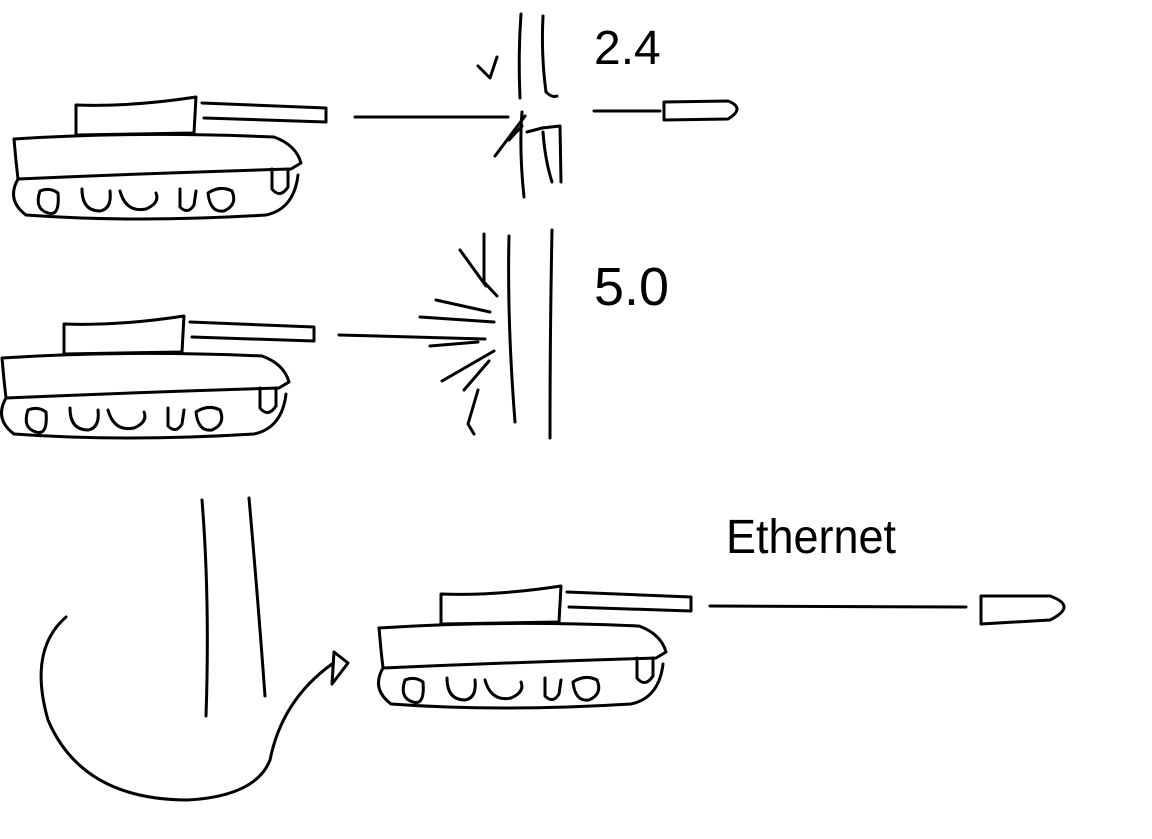 This screenshot has height=839, width=1152. I want to click on label-band-24: 2.4, so click(627, 48).